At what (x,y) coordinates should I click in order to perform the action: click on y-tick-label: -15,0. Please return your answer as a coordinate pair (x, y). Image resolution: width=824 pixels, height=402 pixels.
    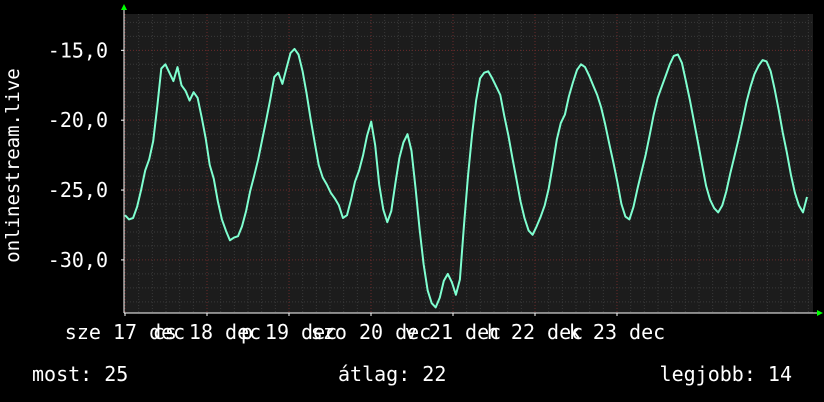
    Looking at the image, I should click on (78, 50).